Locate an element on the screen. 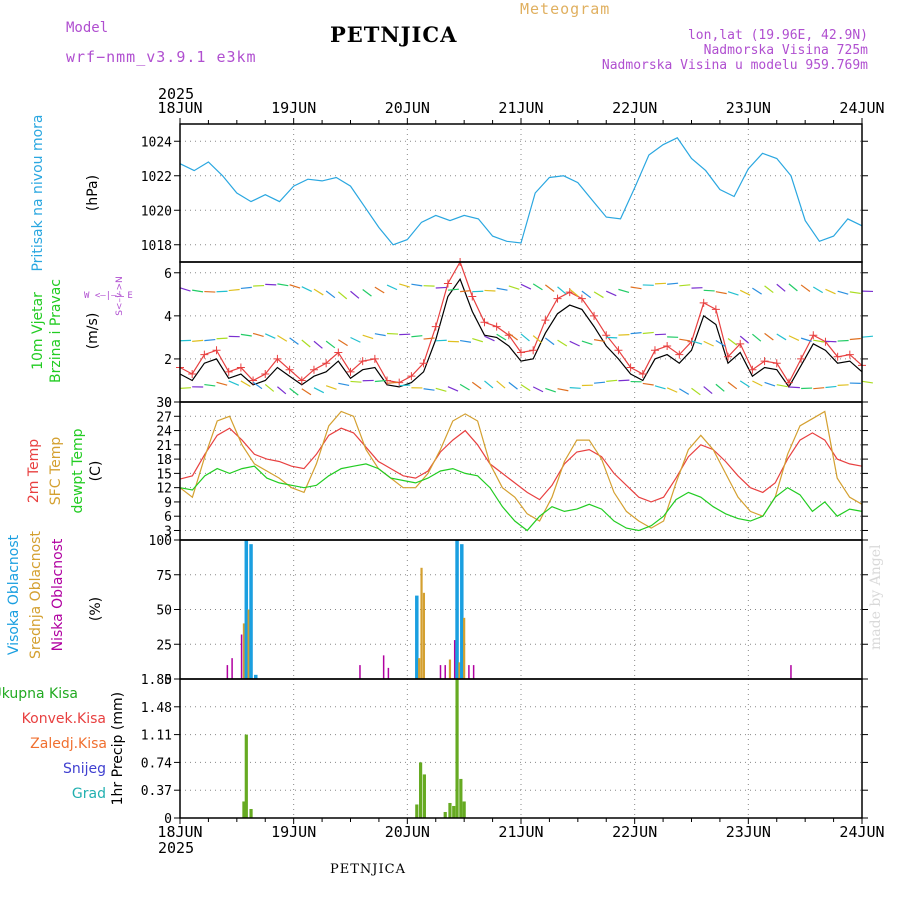  pressure-line is located at coordinates (521, 191).